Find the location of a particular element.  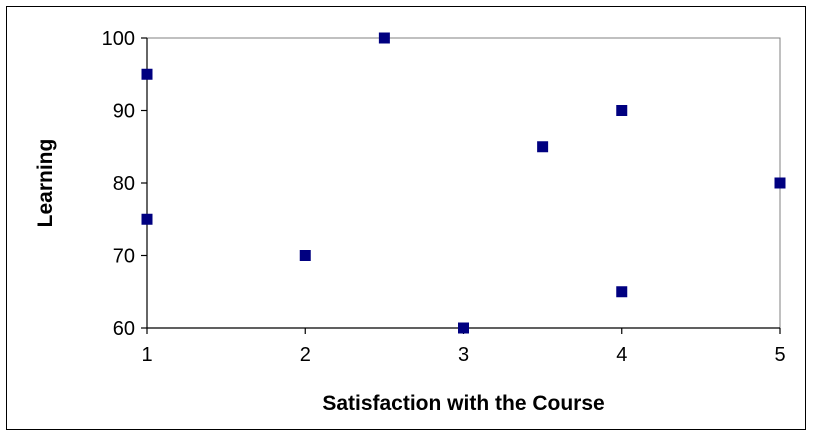

x-tick-label: 4 is located at coordinates (621, 355).